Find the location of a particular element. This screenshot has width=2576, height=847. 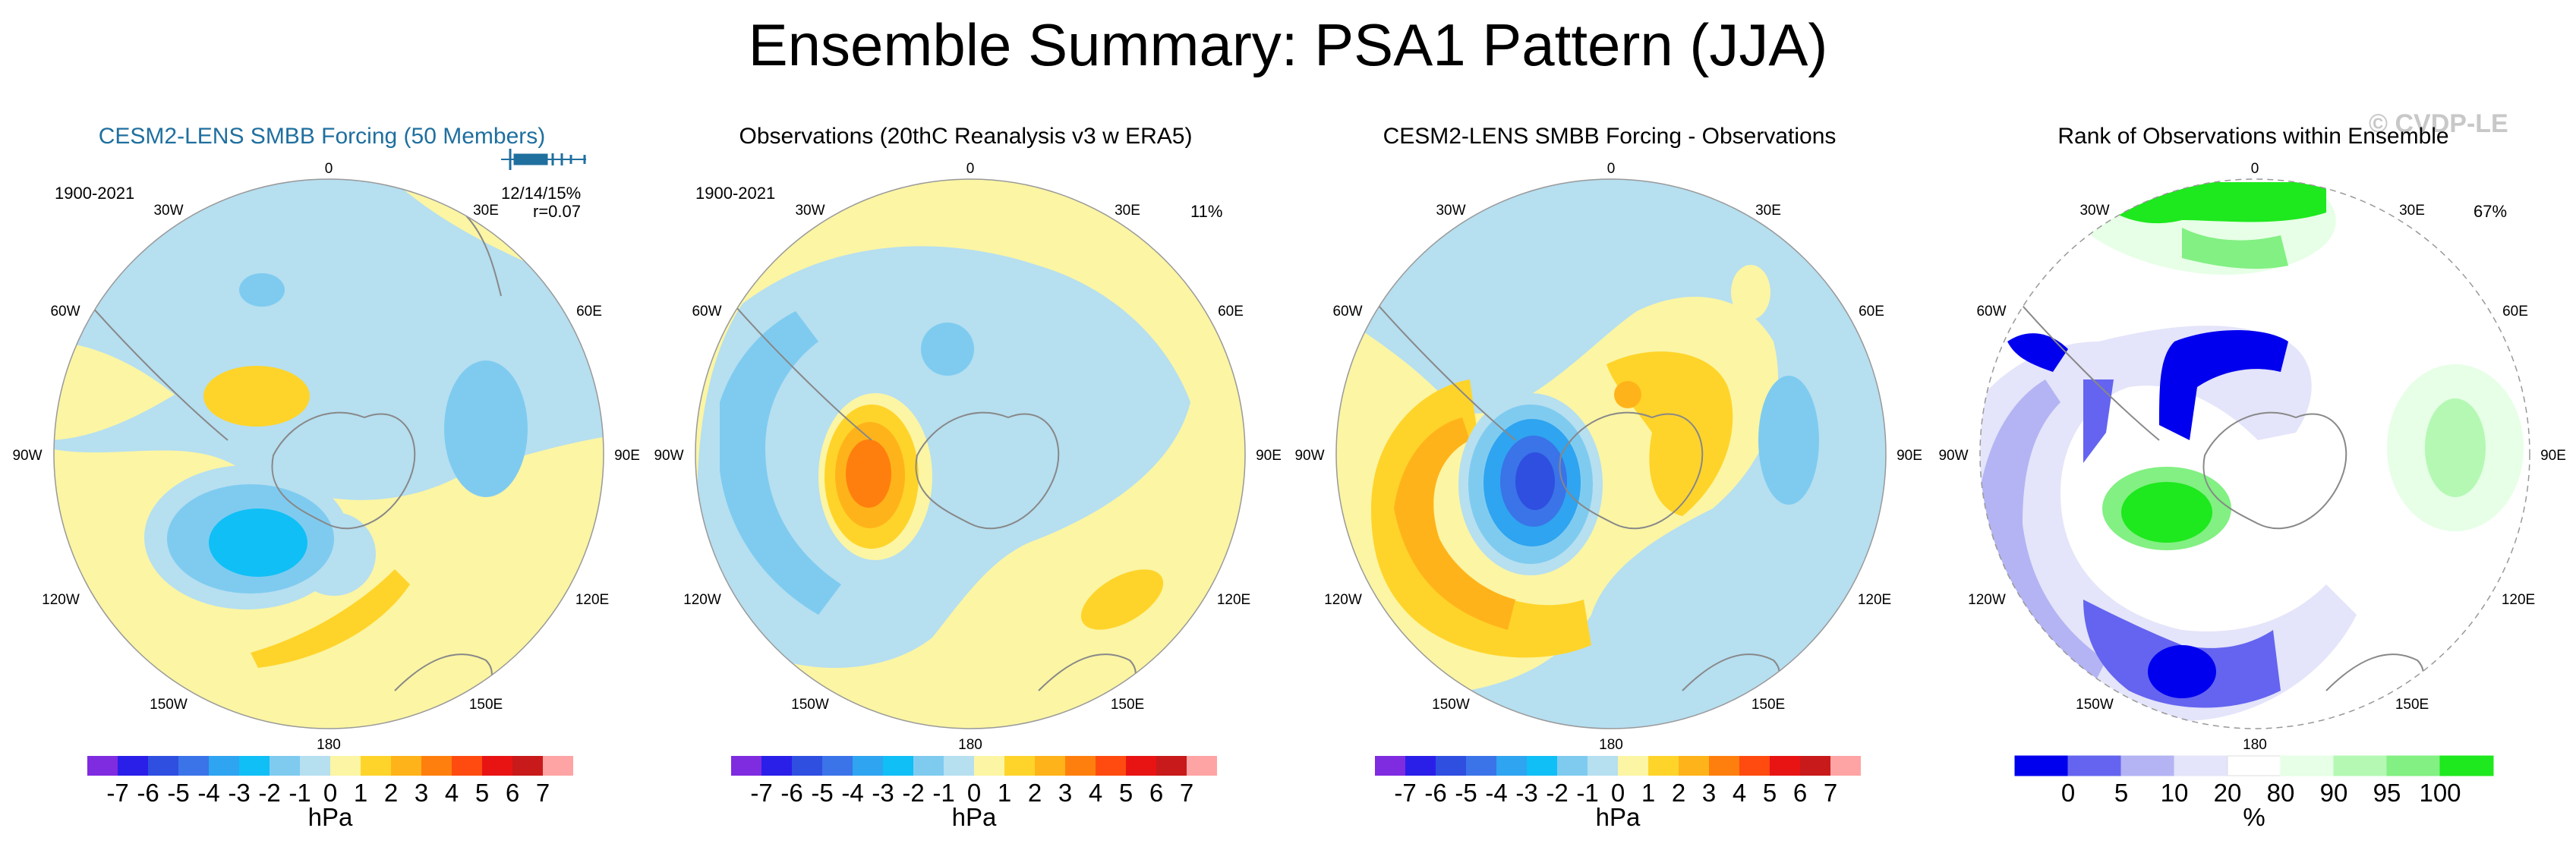

rank-region-high is located at coordinates (2455, 447).